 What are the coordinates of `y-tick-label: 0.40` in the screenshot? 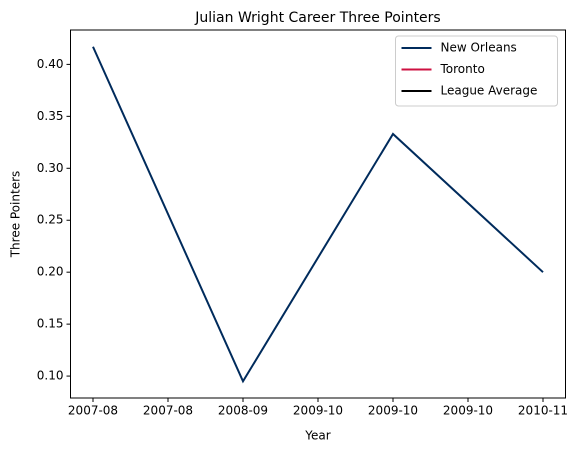 It's located at (50, 64).